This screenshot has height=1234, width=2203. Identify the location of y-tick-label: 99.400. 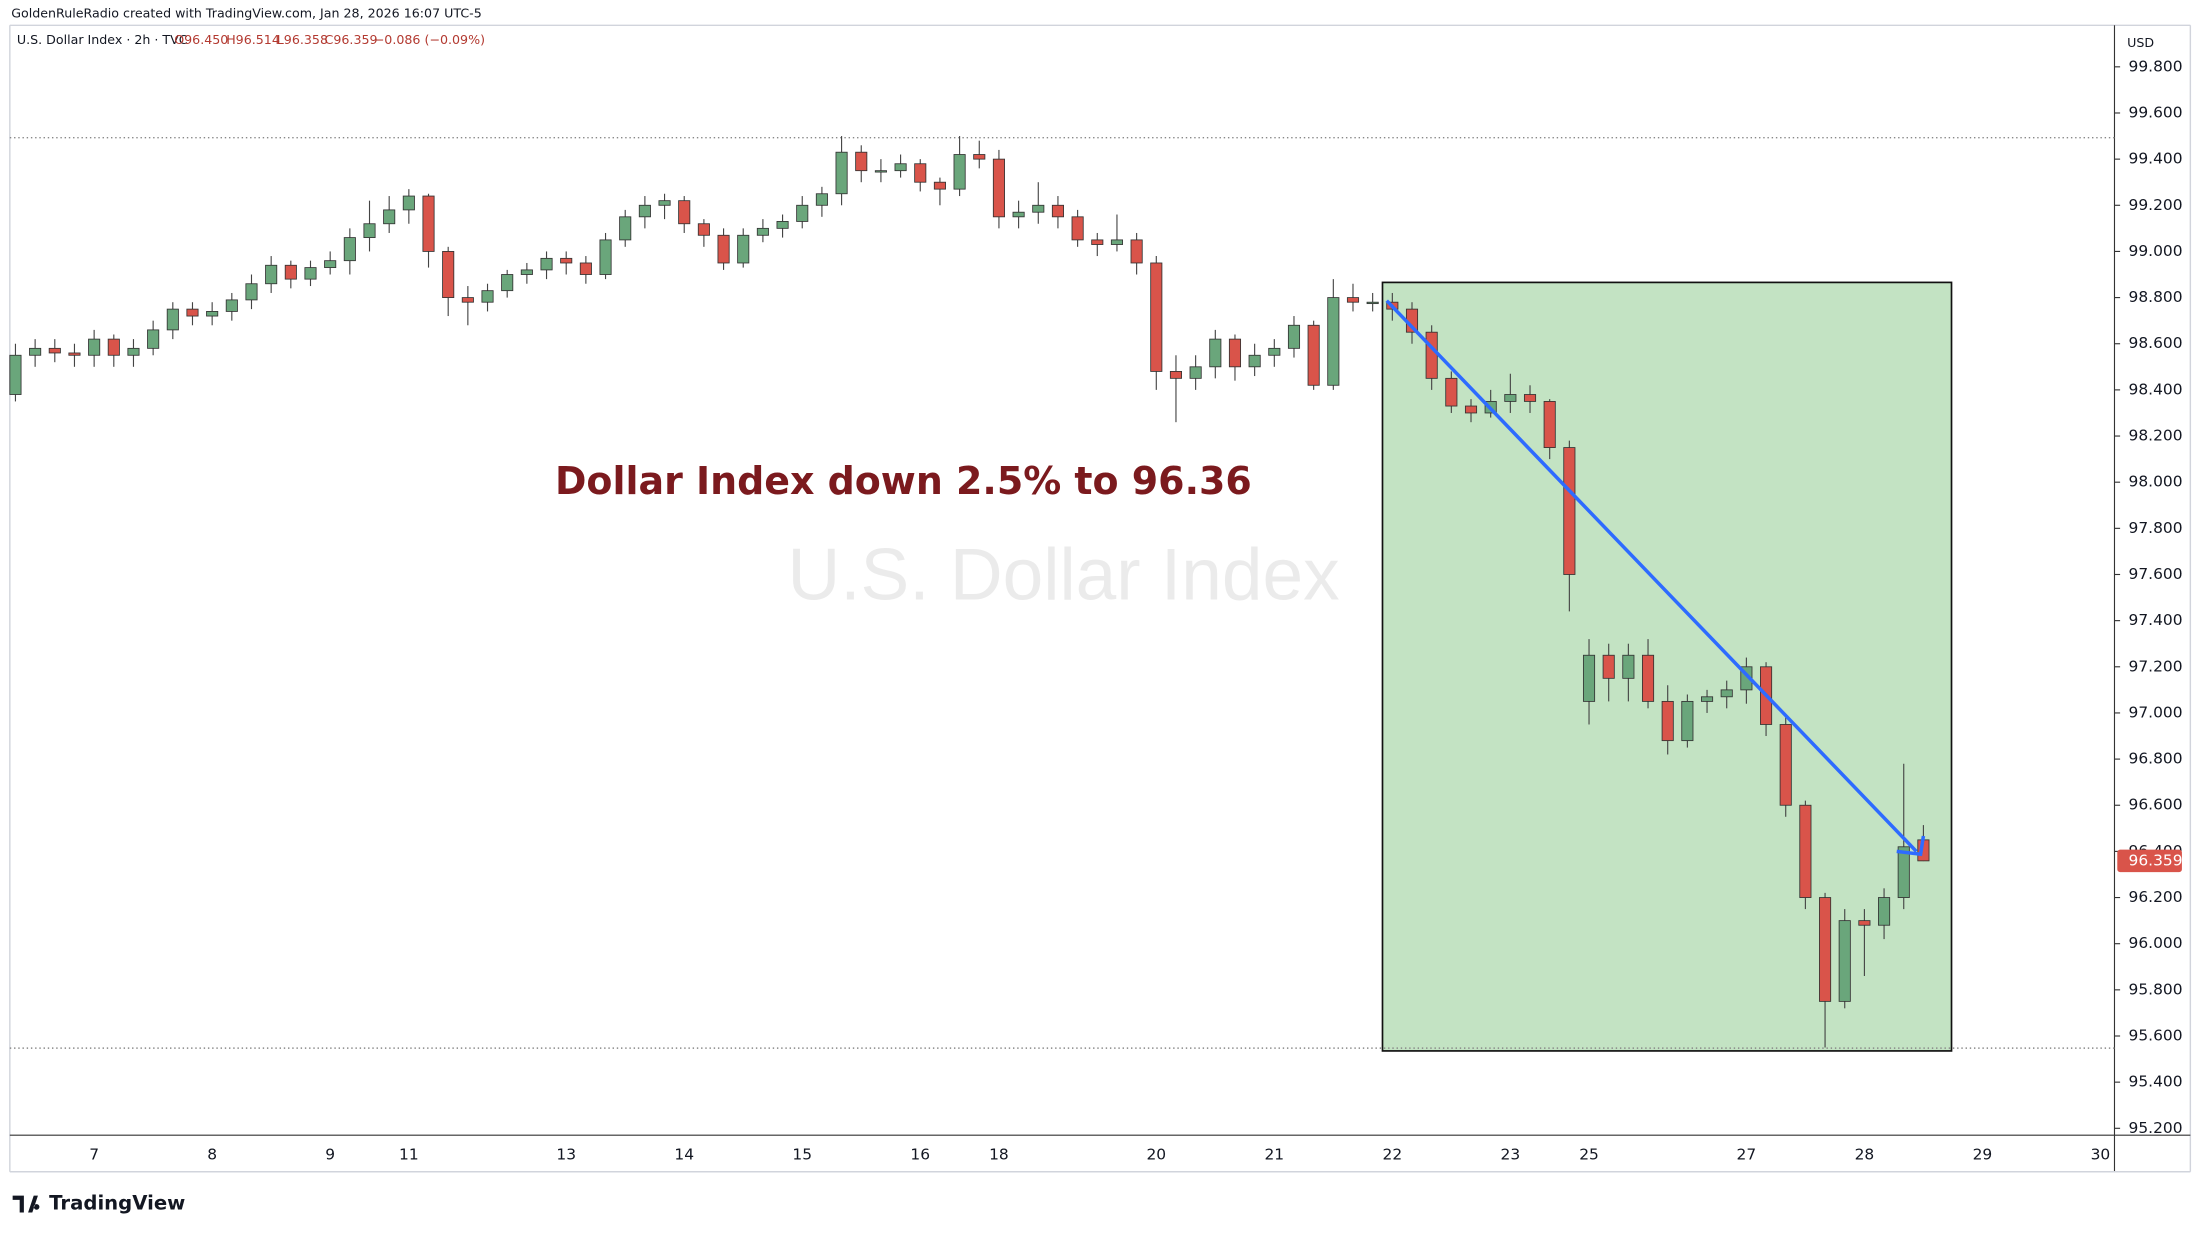
(2156, 159).